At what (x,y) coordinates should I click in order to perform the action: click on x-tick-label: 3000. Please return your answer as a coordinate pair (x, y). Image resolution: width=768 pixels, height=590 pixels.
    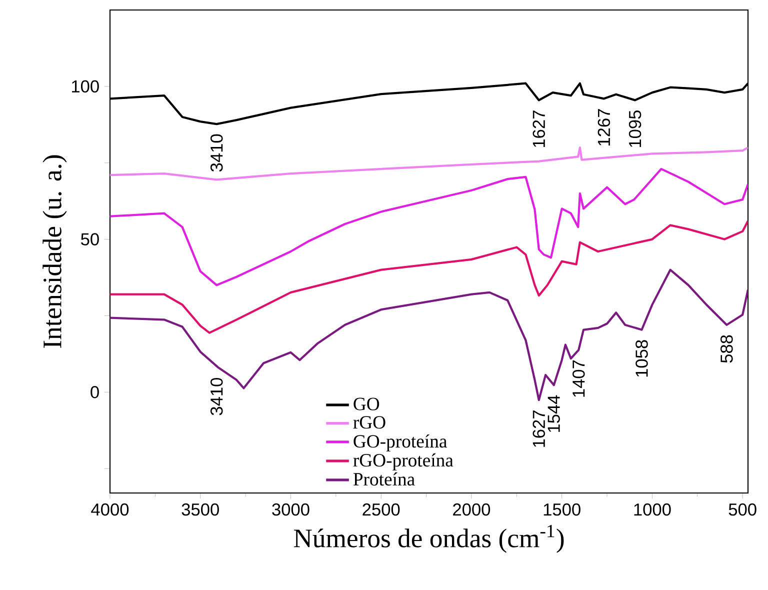
    Looking at the image, I should click on (291, 509).